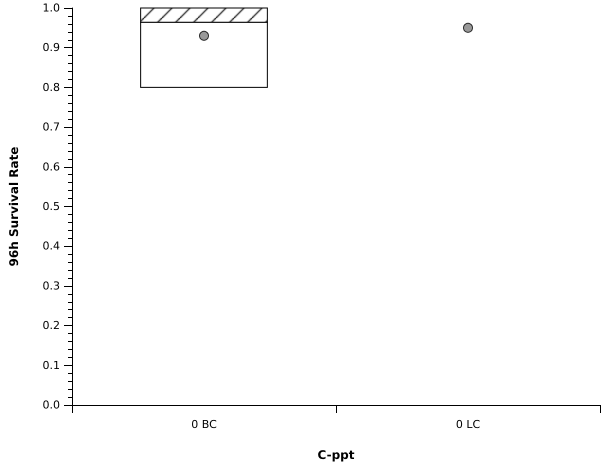  Describe the element at coordinates (51, 87) in the screenshot. I see `y-tick-label: 0.8` at that location.